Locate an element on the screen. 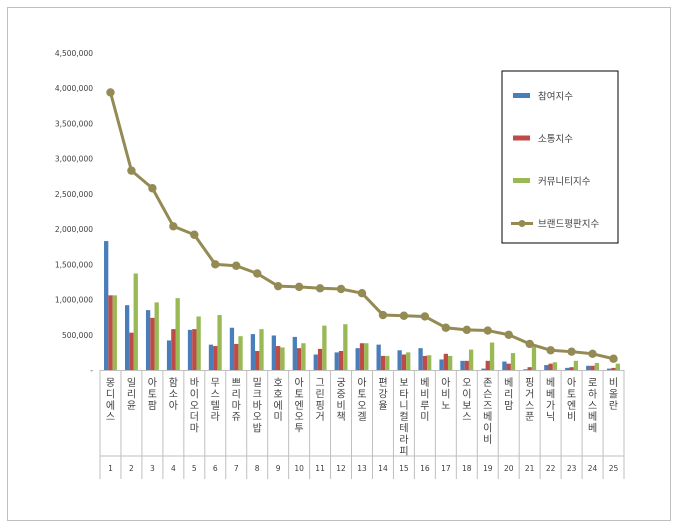 The height and width of the screenshot is (530, 680). x-rank-label: 10 is located at coordinates (299, 468).